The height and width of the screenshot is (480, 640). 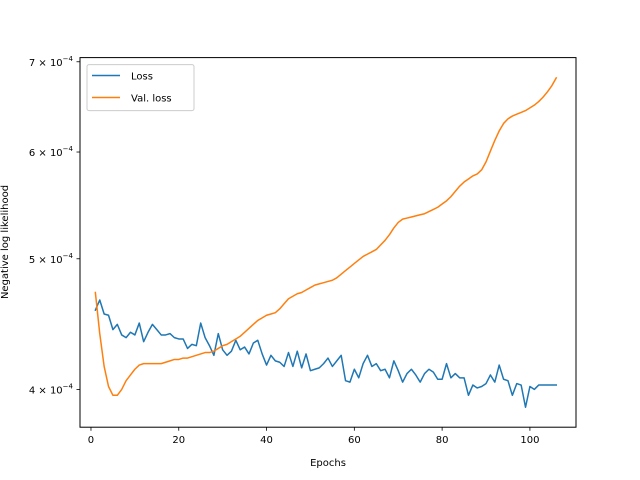 I want to click on legend-label-loss: Loss, so click(x=142, y=77).